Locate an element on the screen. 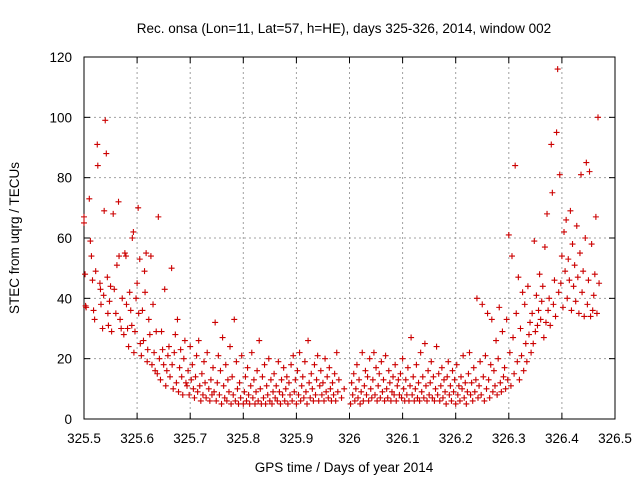 The width and height of the screenshot is (640, 480). y-tick-label: 20 is located at coordinates (64, 359).